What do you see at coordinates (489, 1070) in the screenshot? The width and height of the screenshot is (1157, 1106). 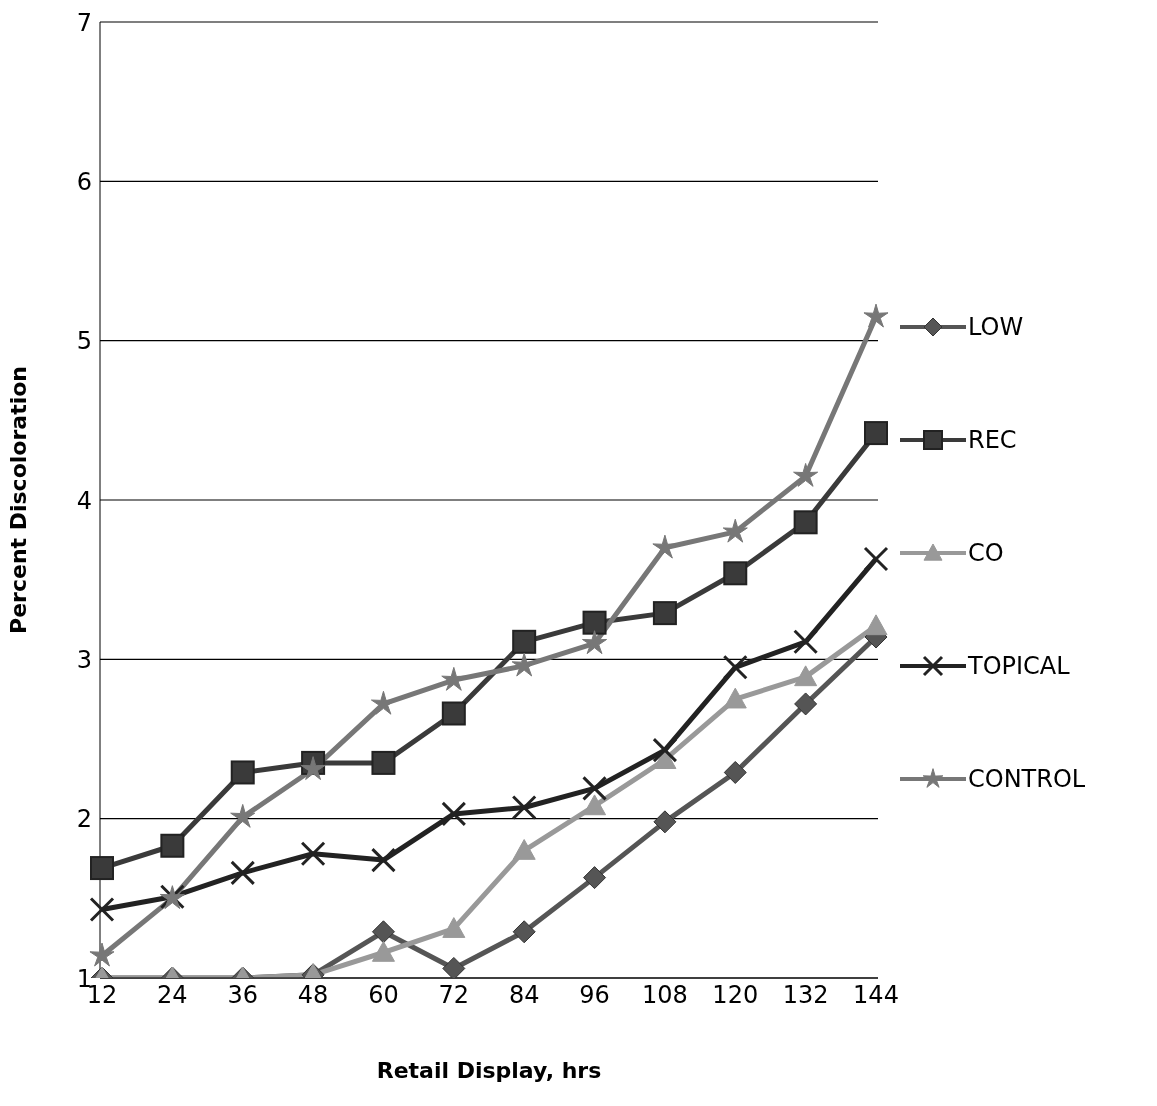 I see `x-axis-title: Retail Display, hrs` at bounding box center [489, 1070].